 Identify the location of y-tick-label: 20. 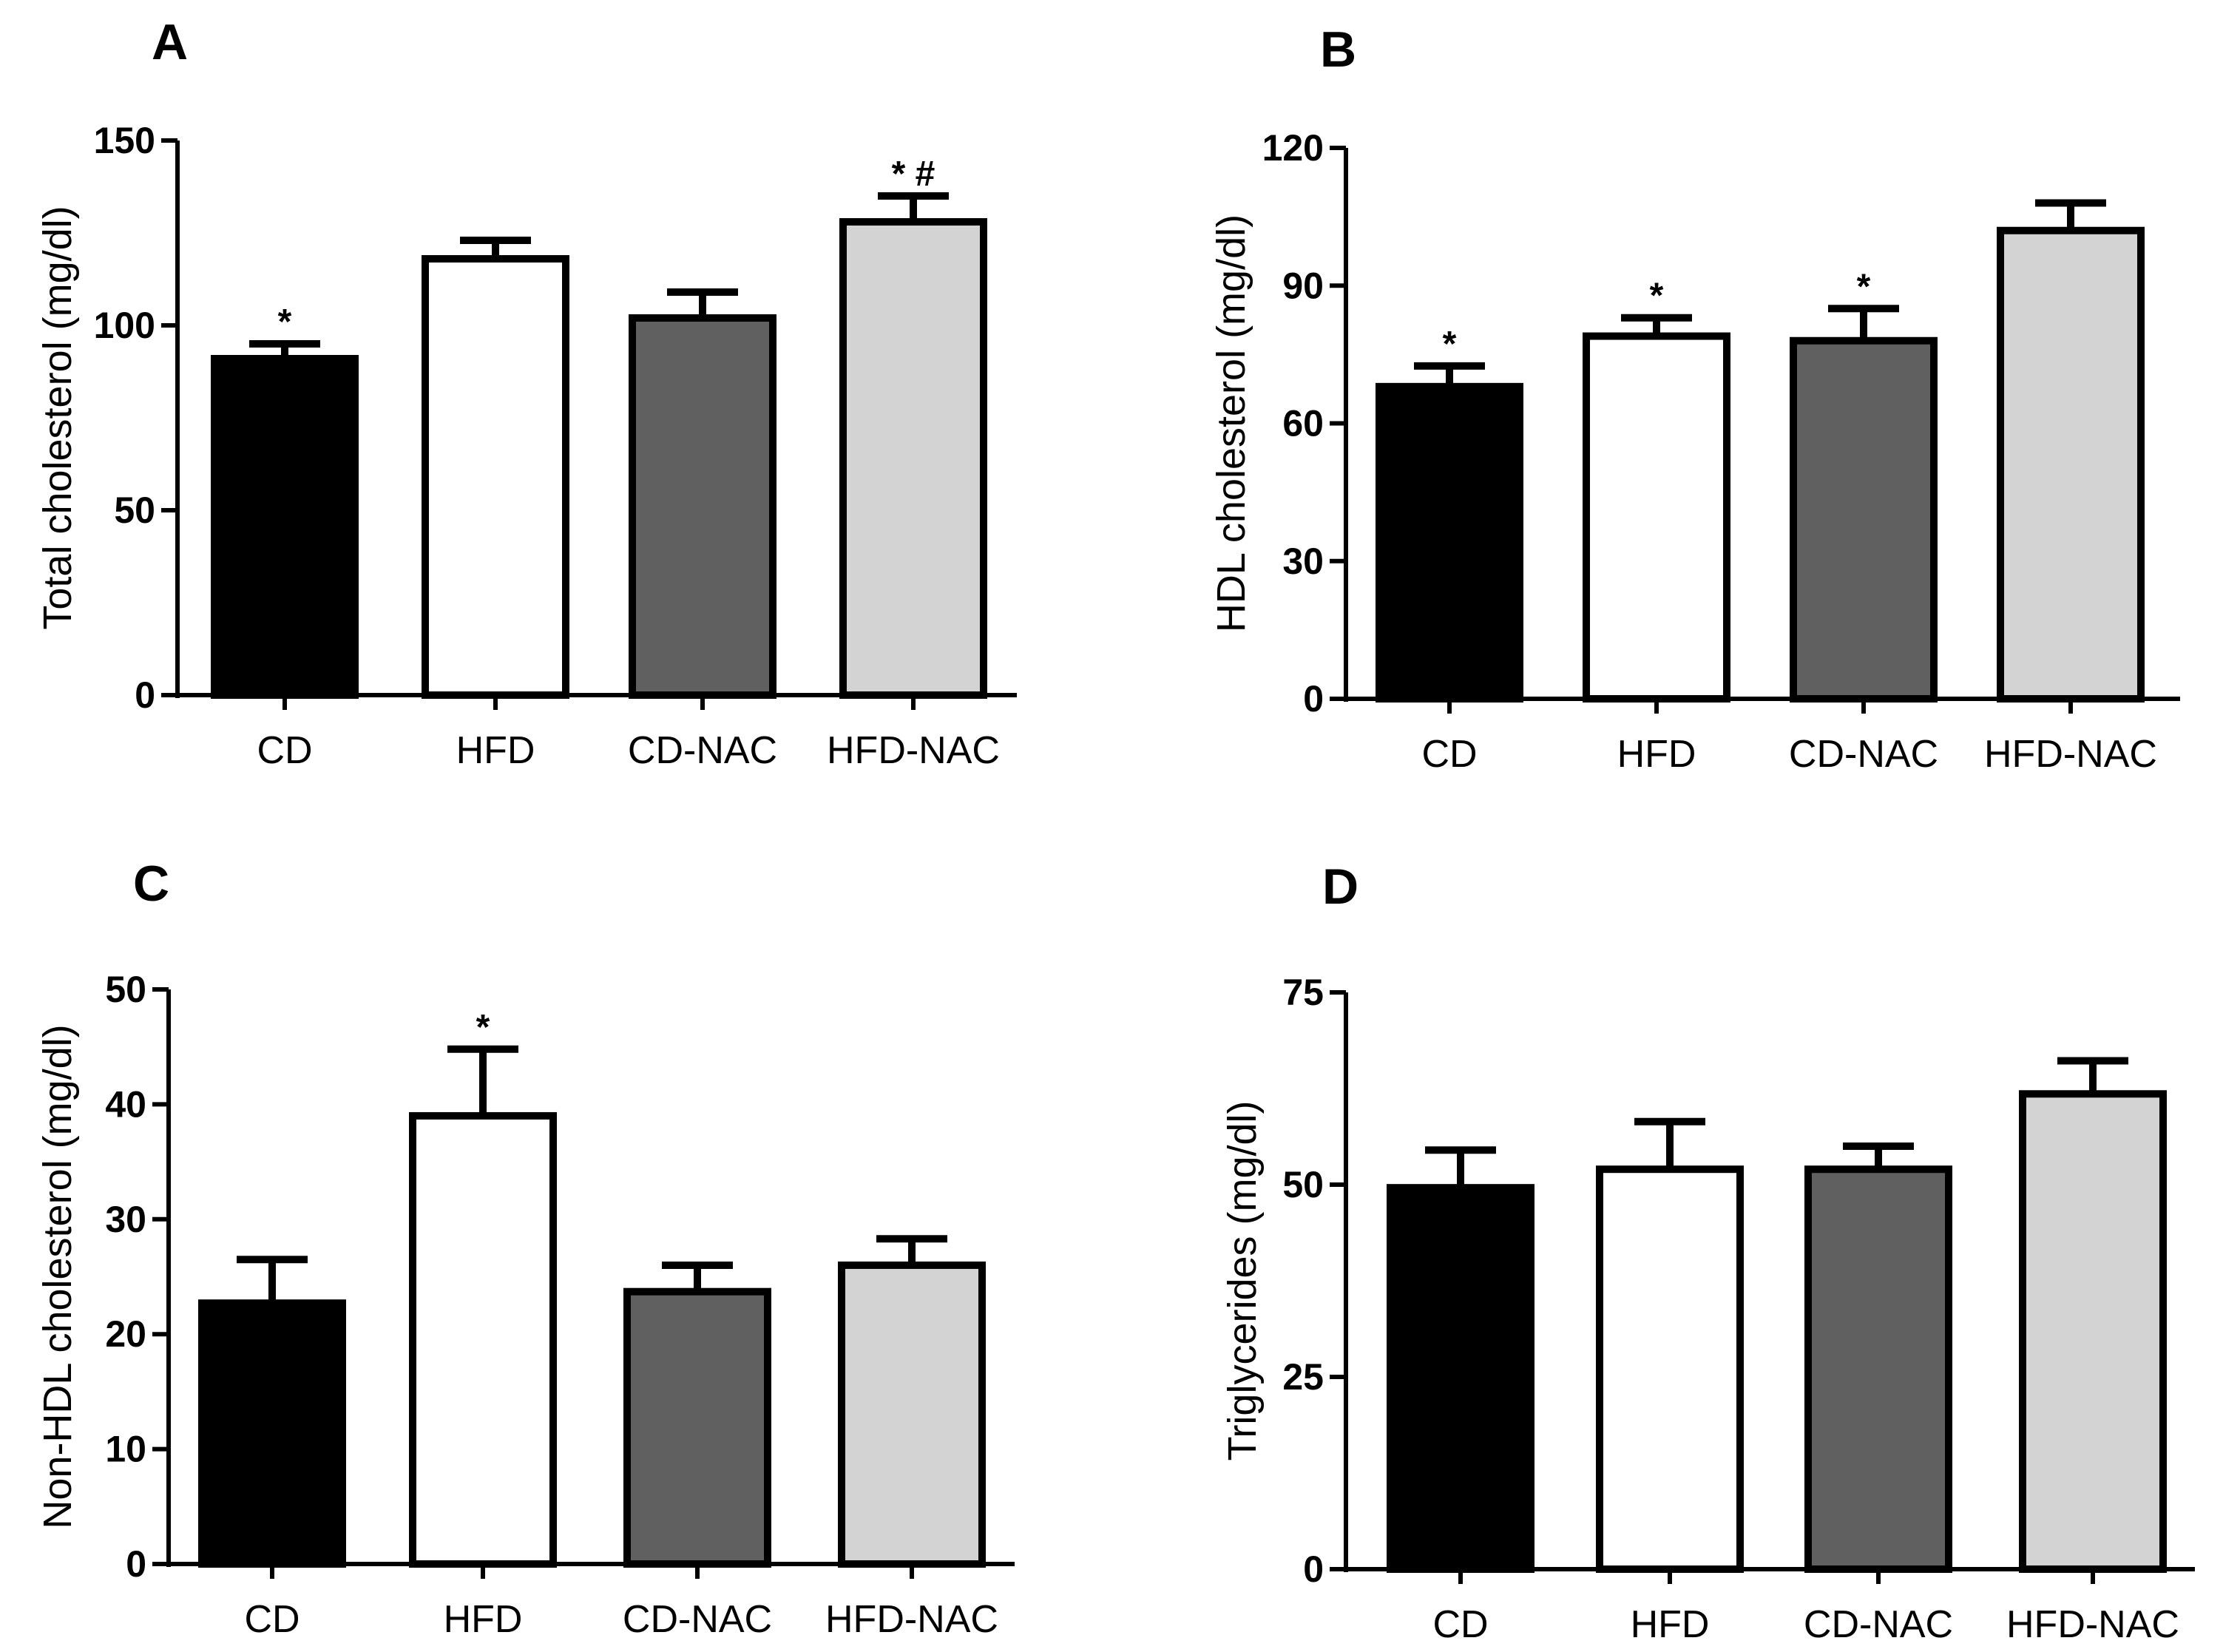
(125, 1334).